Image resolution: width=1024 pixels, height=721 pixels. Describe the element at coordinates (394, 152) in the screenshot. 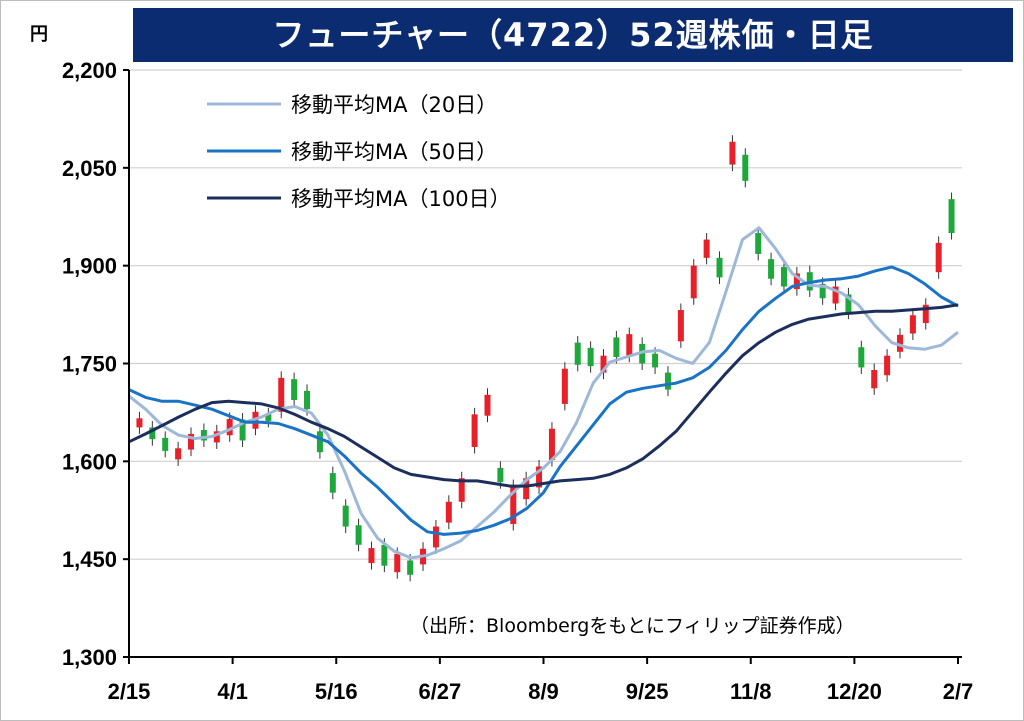

I see `legend-label-ma50: 移動平均MA（50日）` at that location.